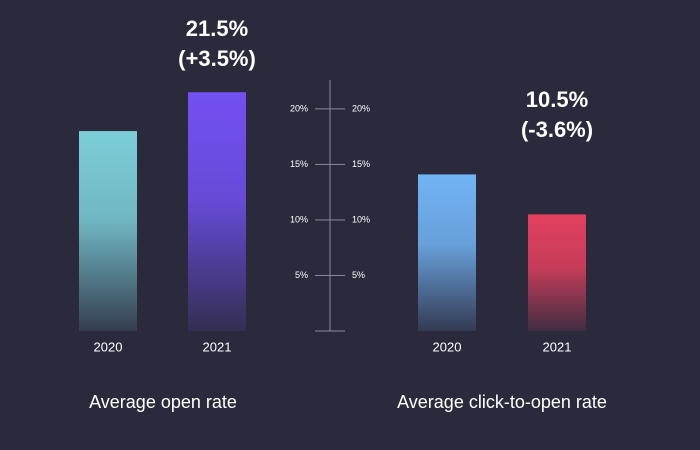  What do you see at coordinates (163, 402) in the screenshot?
I see `chart-title: Average open rate` at bounding box center [163, 402].